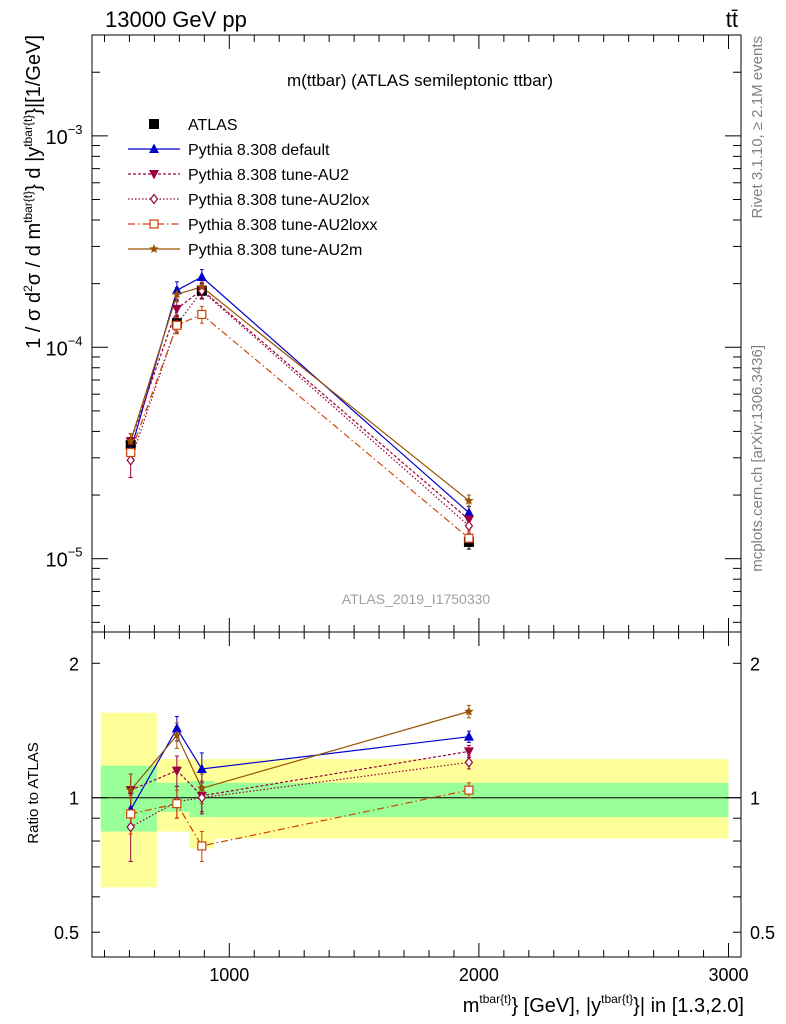 The image size is (786, 1024). Describe the element at coordinates (34, 169) in the screenshot. I see `ylabel-part-3: } d |y` at that location.